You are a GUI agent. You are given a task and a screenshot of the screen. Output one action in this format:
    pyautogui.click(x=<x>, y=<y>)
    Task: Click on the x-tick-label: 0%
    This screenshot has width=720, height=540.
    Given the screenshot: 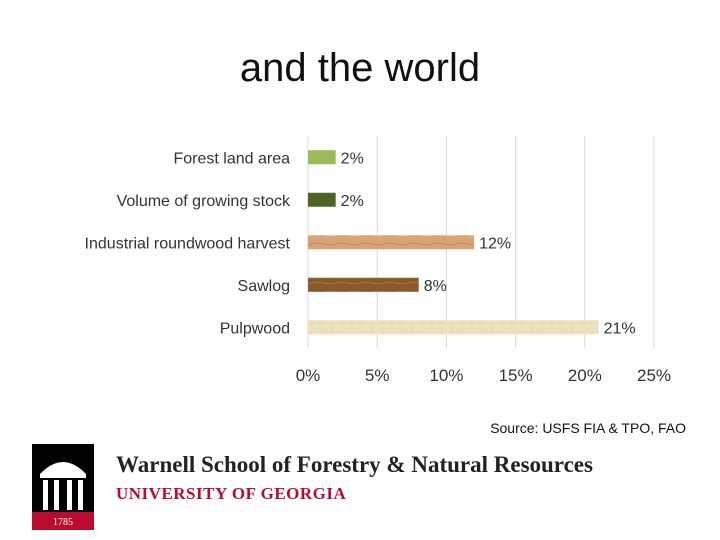 What is the action you would take?
    pyautogui.click(x=308, y=375)
    